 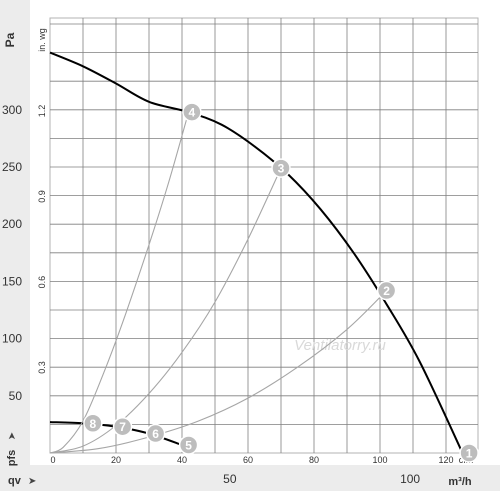 I want to click on x-tick-label-cfm: 0, so click(x=52, y=460).